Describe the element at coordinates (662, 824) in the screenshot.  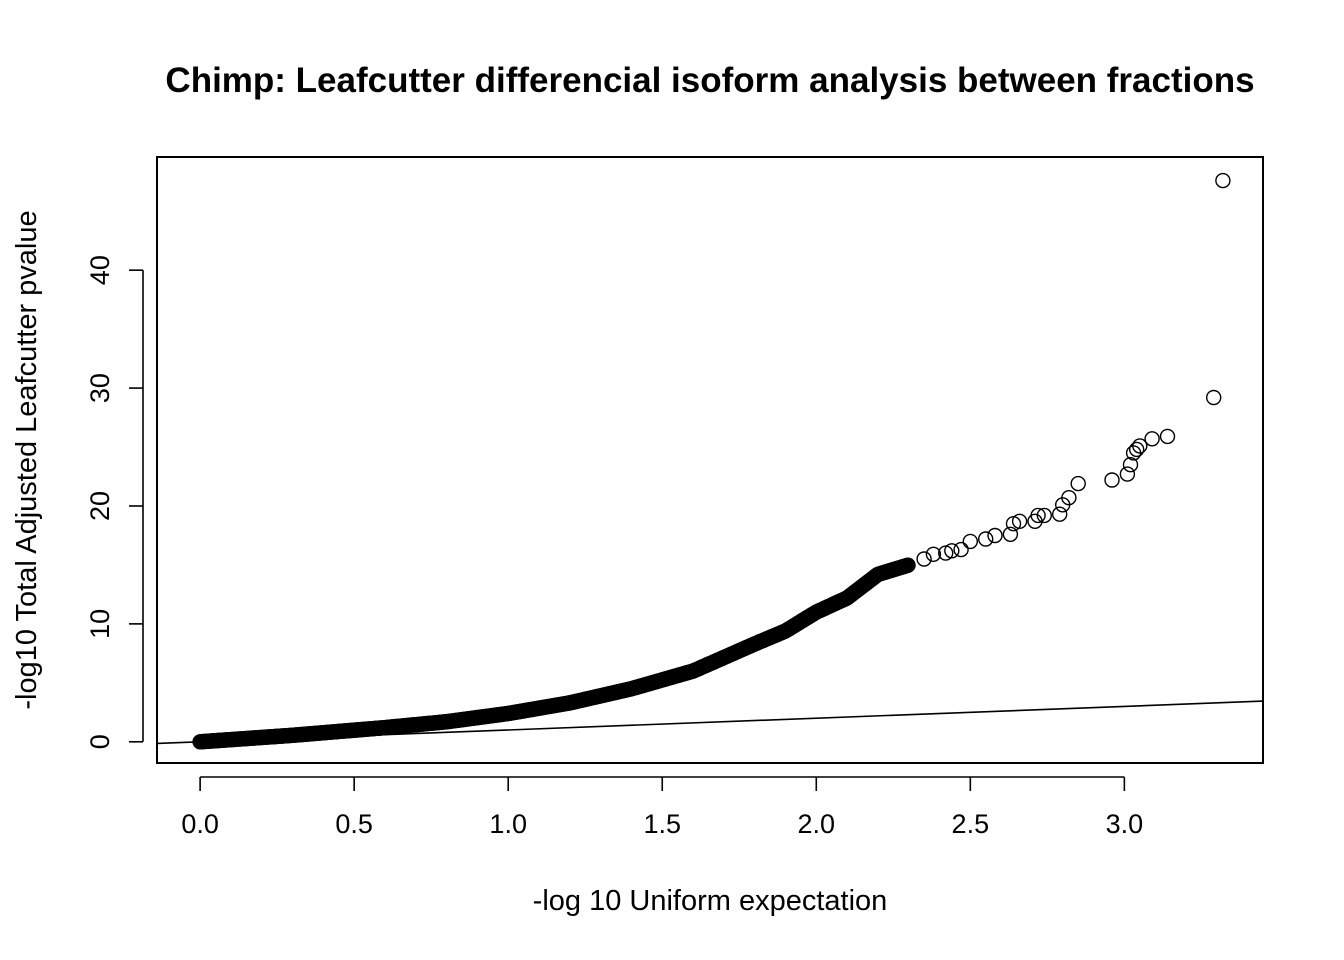
I see `x-tick-label: 1.5` at that location.